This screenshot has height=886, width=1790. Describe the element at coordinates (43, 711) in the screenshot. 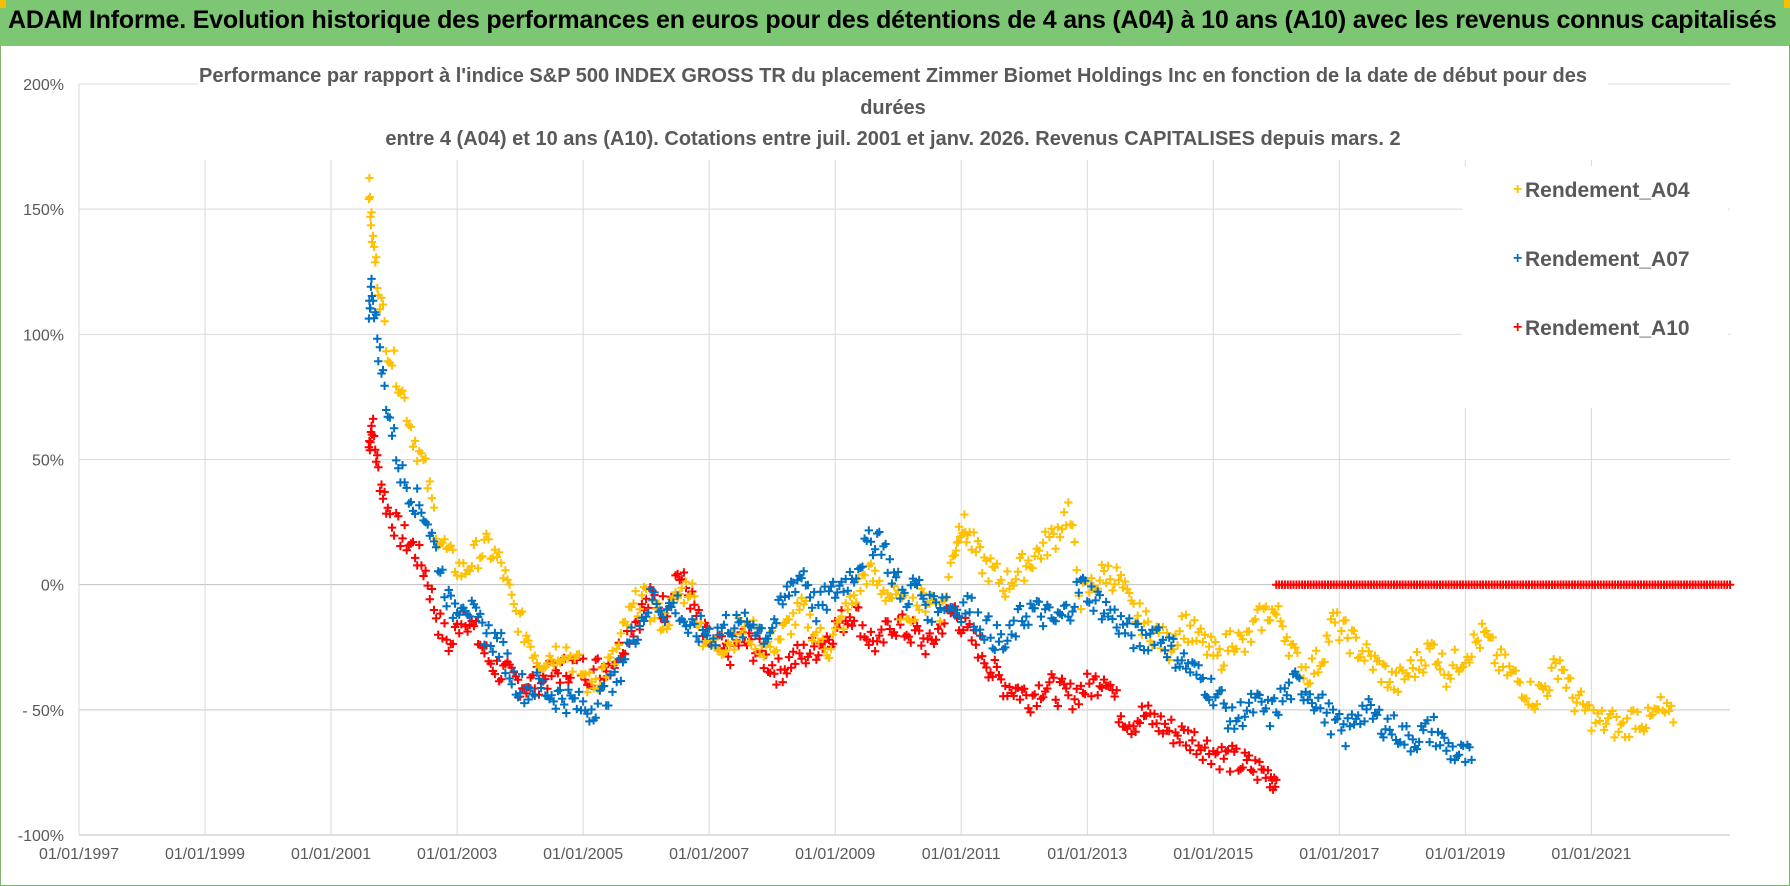

I see `y-tick-label: - 50%` at that location.